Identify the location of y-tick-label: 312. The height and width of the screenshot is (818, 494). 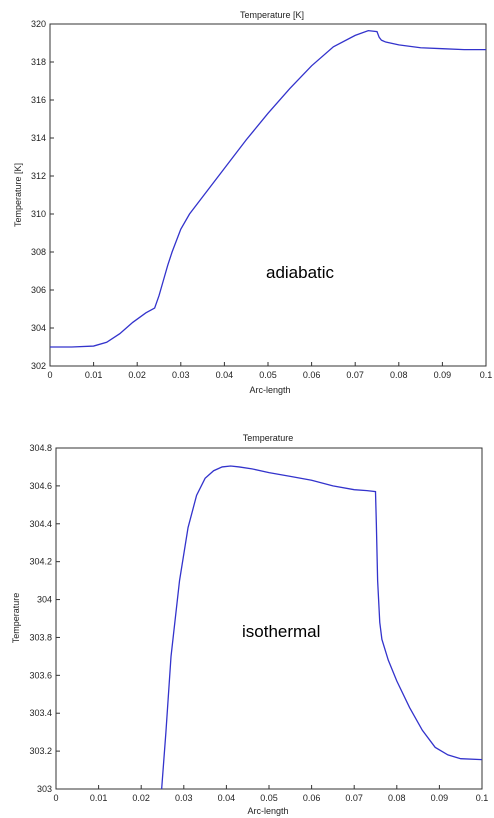
(38, 176).